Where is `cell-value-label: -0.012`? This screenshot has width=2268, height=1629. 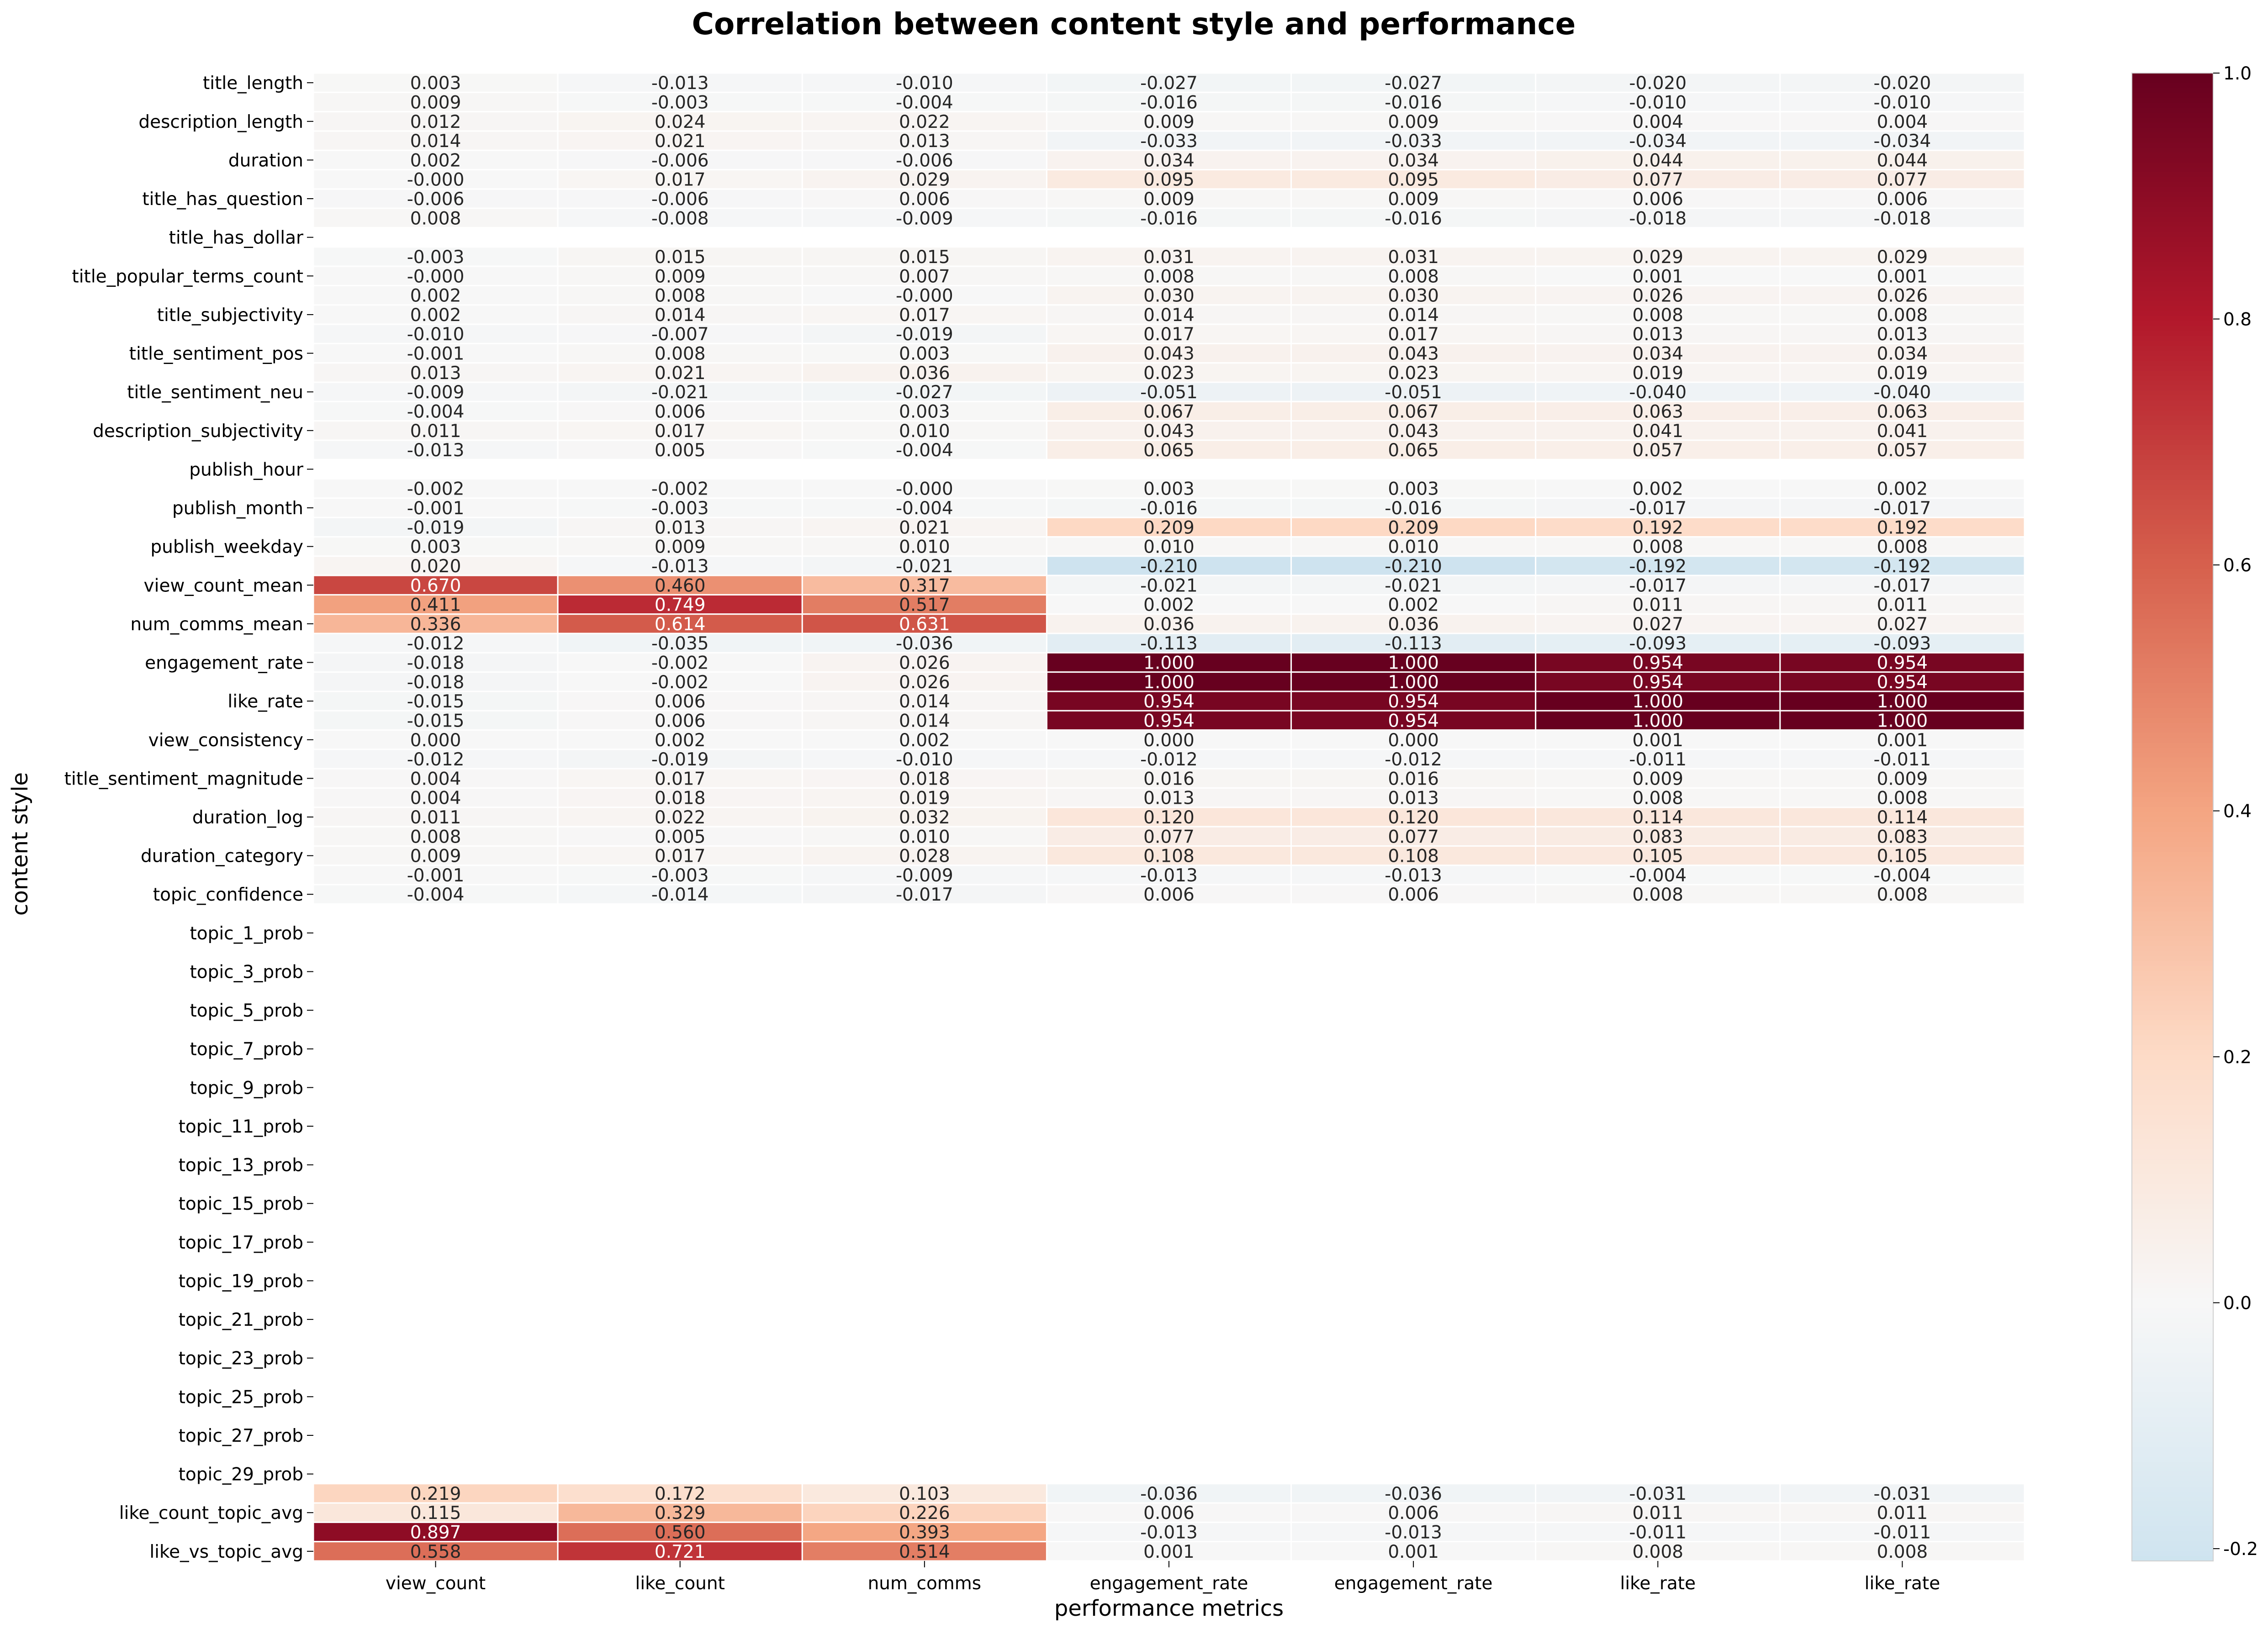 cell-value-label: -0.012 is located at coordinates (436, 759).